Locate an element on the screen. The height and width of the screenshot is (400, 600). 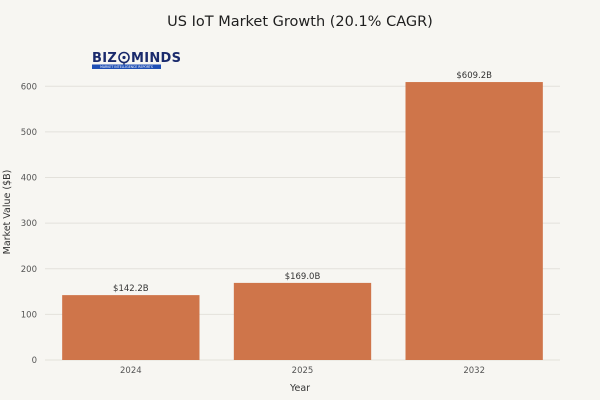
logo-tagline: MARKET INTELLIGENCE REPORTS is located at coordinates (126, 67).